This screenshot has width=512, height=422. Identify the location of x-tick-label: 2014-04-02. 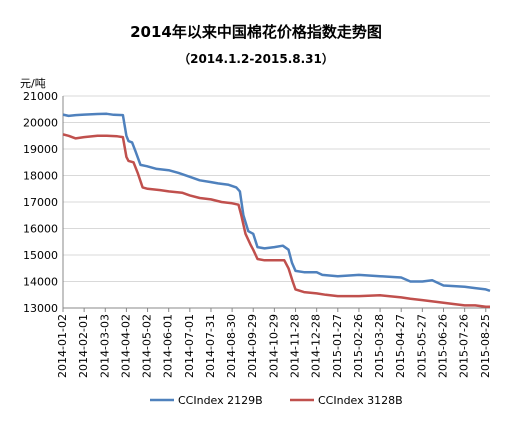
(125, 346).